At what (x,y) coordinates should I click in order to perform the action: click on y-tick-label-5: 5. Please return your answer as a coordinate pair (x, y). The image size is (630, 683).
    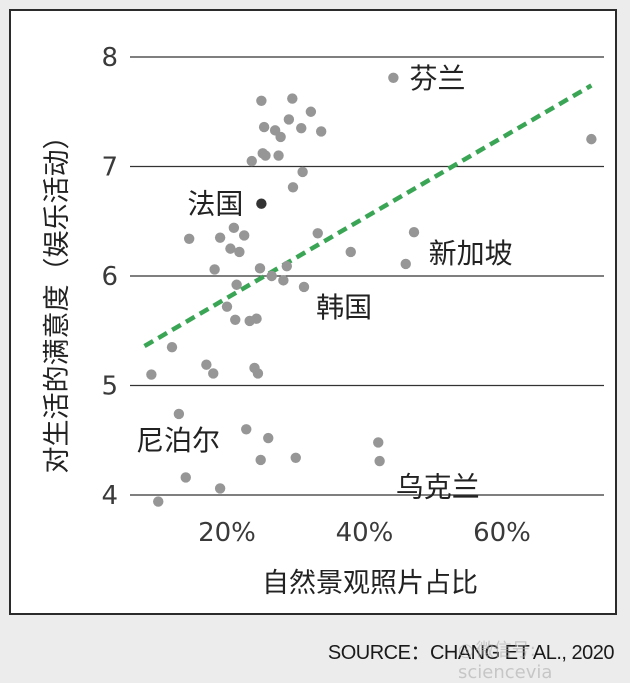
    Looking at the image, I should click on (109, 387).